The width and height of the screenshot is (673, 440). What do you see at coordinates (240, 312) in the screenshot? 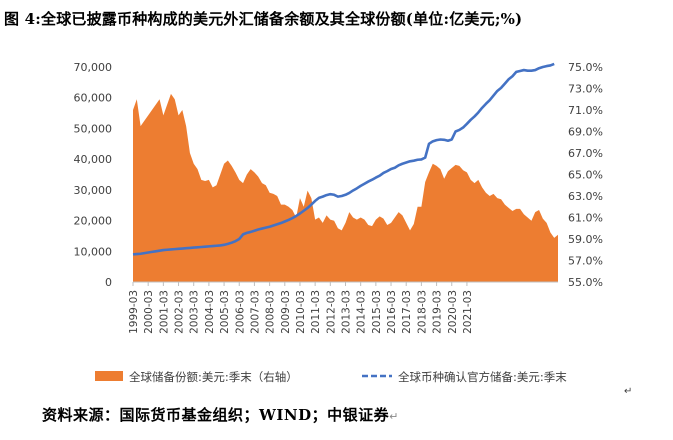
I see `x-tick-label: 2006-03` at bounding box center [240, 312].